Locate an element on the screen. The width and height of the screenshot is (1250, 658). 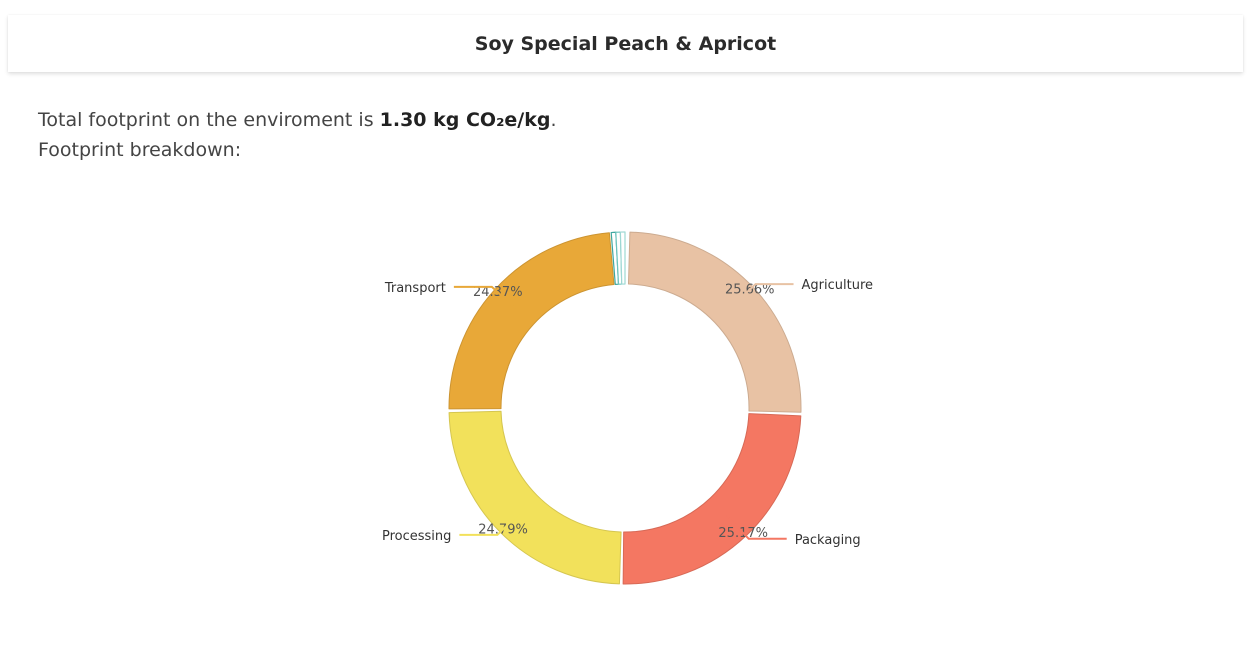
page-title: Soy Special Peach & Apricot is located at coordinates (625, 43).